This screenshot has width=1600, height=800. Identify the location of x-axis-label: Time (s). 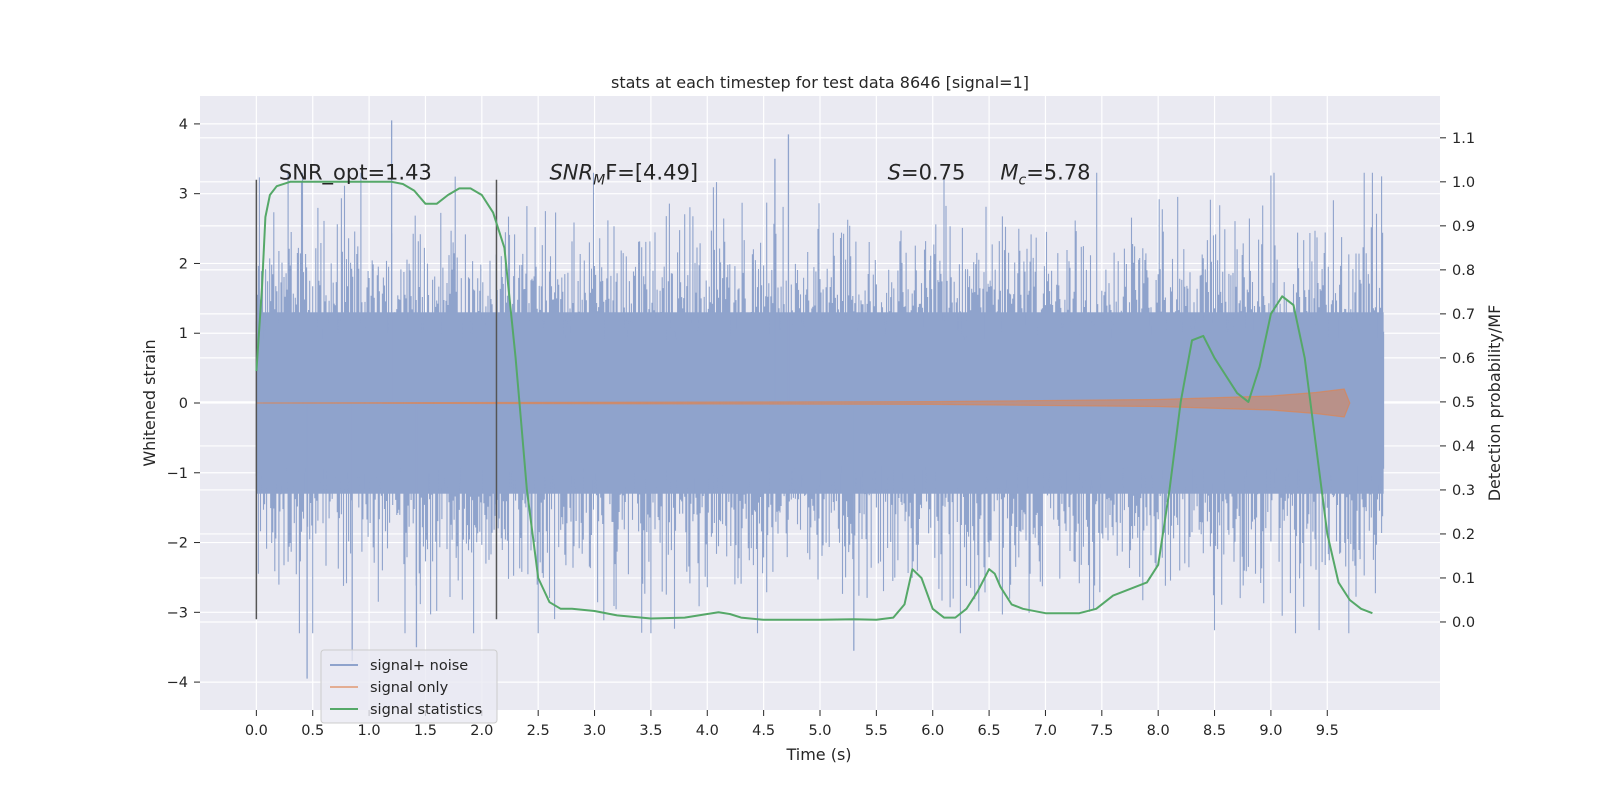
(818, 754).